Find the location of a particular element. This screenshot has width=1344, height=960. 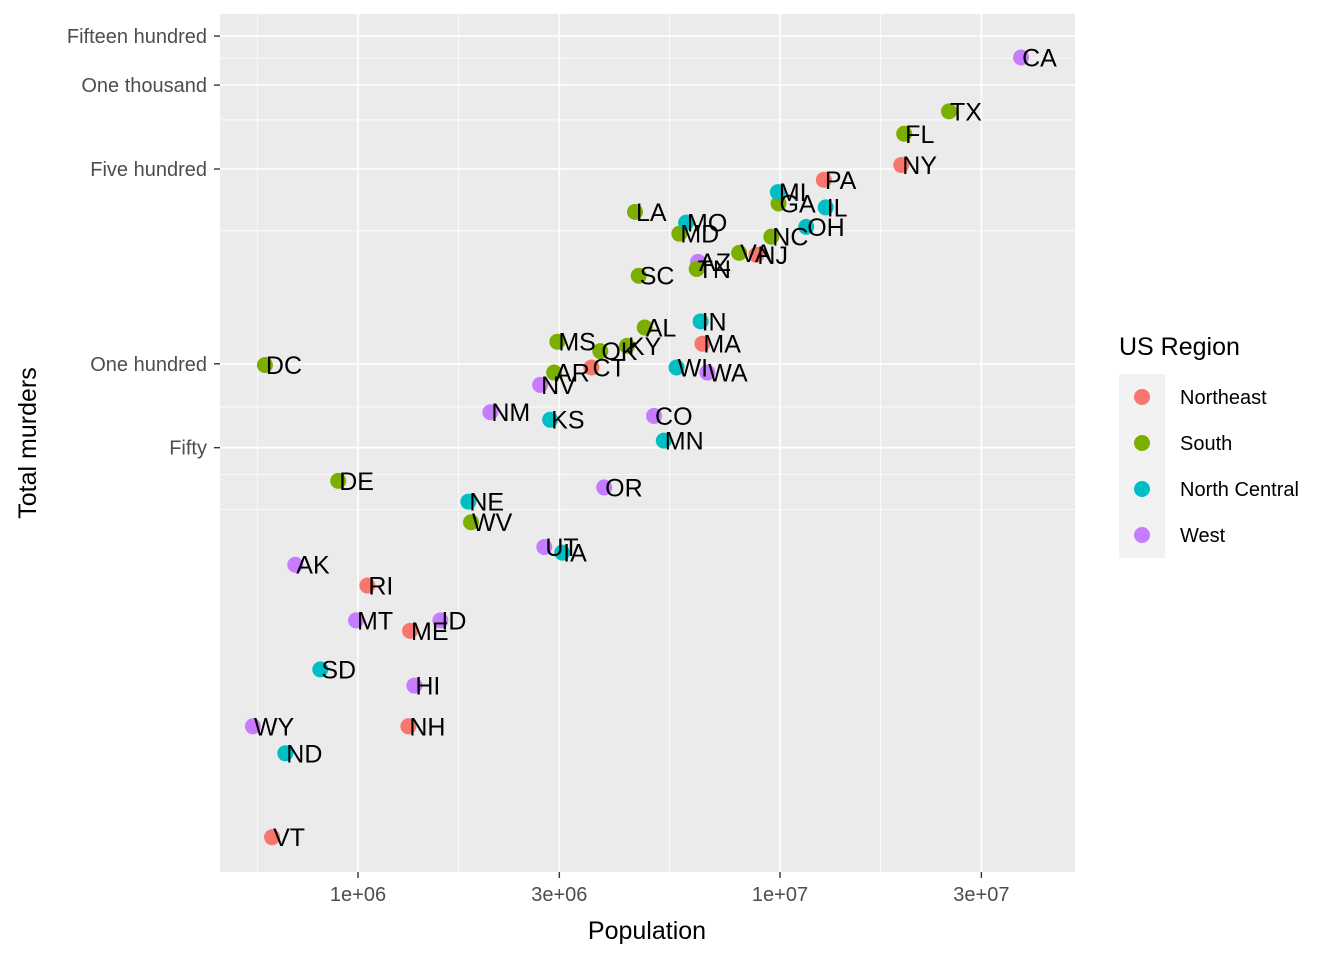

legend-label-south: South is located at coordinates (1206, 444).